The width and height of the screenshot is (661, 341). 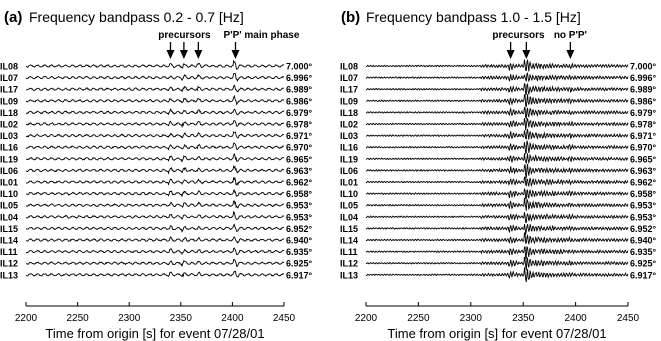 I want to click on distance-label: 6.925°, so click(x=643, y=264).